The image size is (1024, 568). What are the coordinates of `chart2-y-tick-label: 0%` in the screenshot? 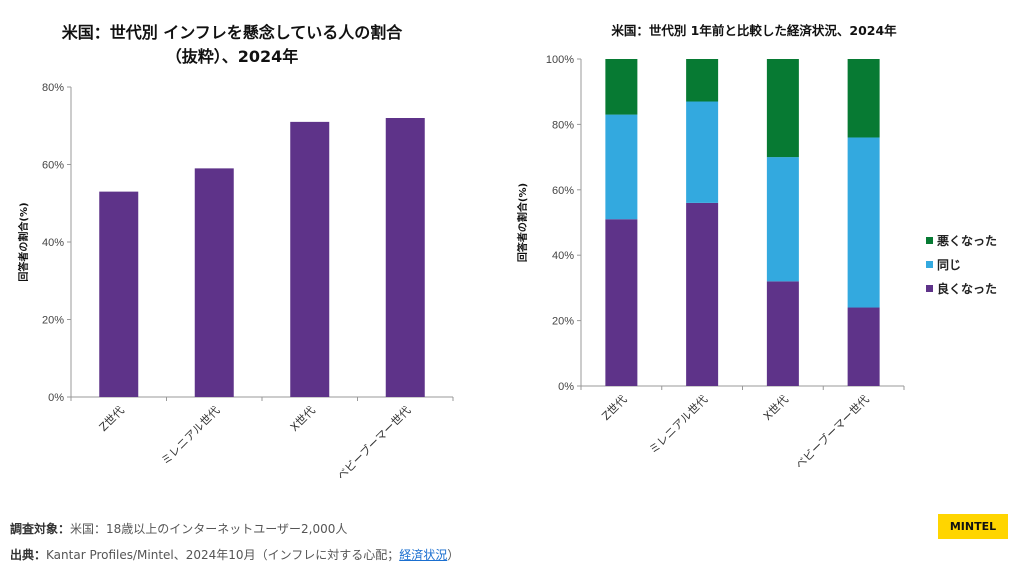 It's located at (566, 387).